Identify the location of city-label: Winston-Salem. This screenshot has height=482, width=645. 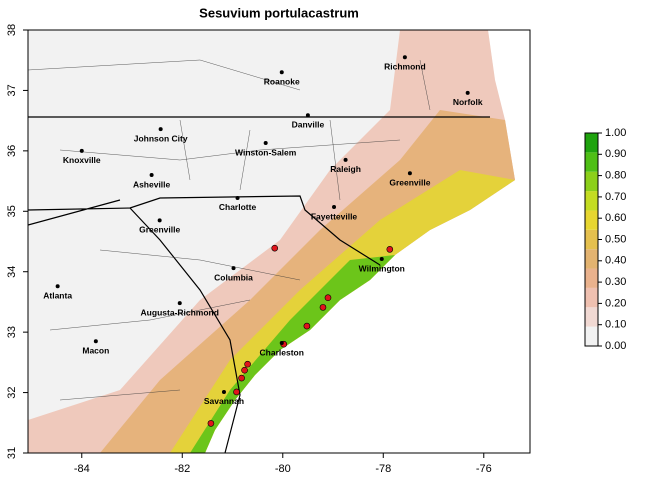
(266, 152).